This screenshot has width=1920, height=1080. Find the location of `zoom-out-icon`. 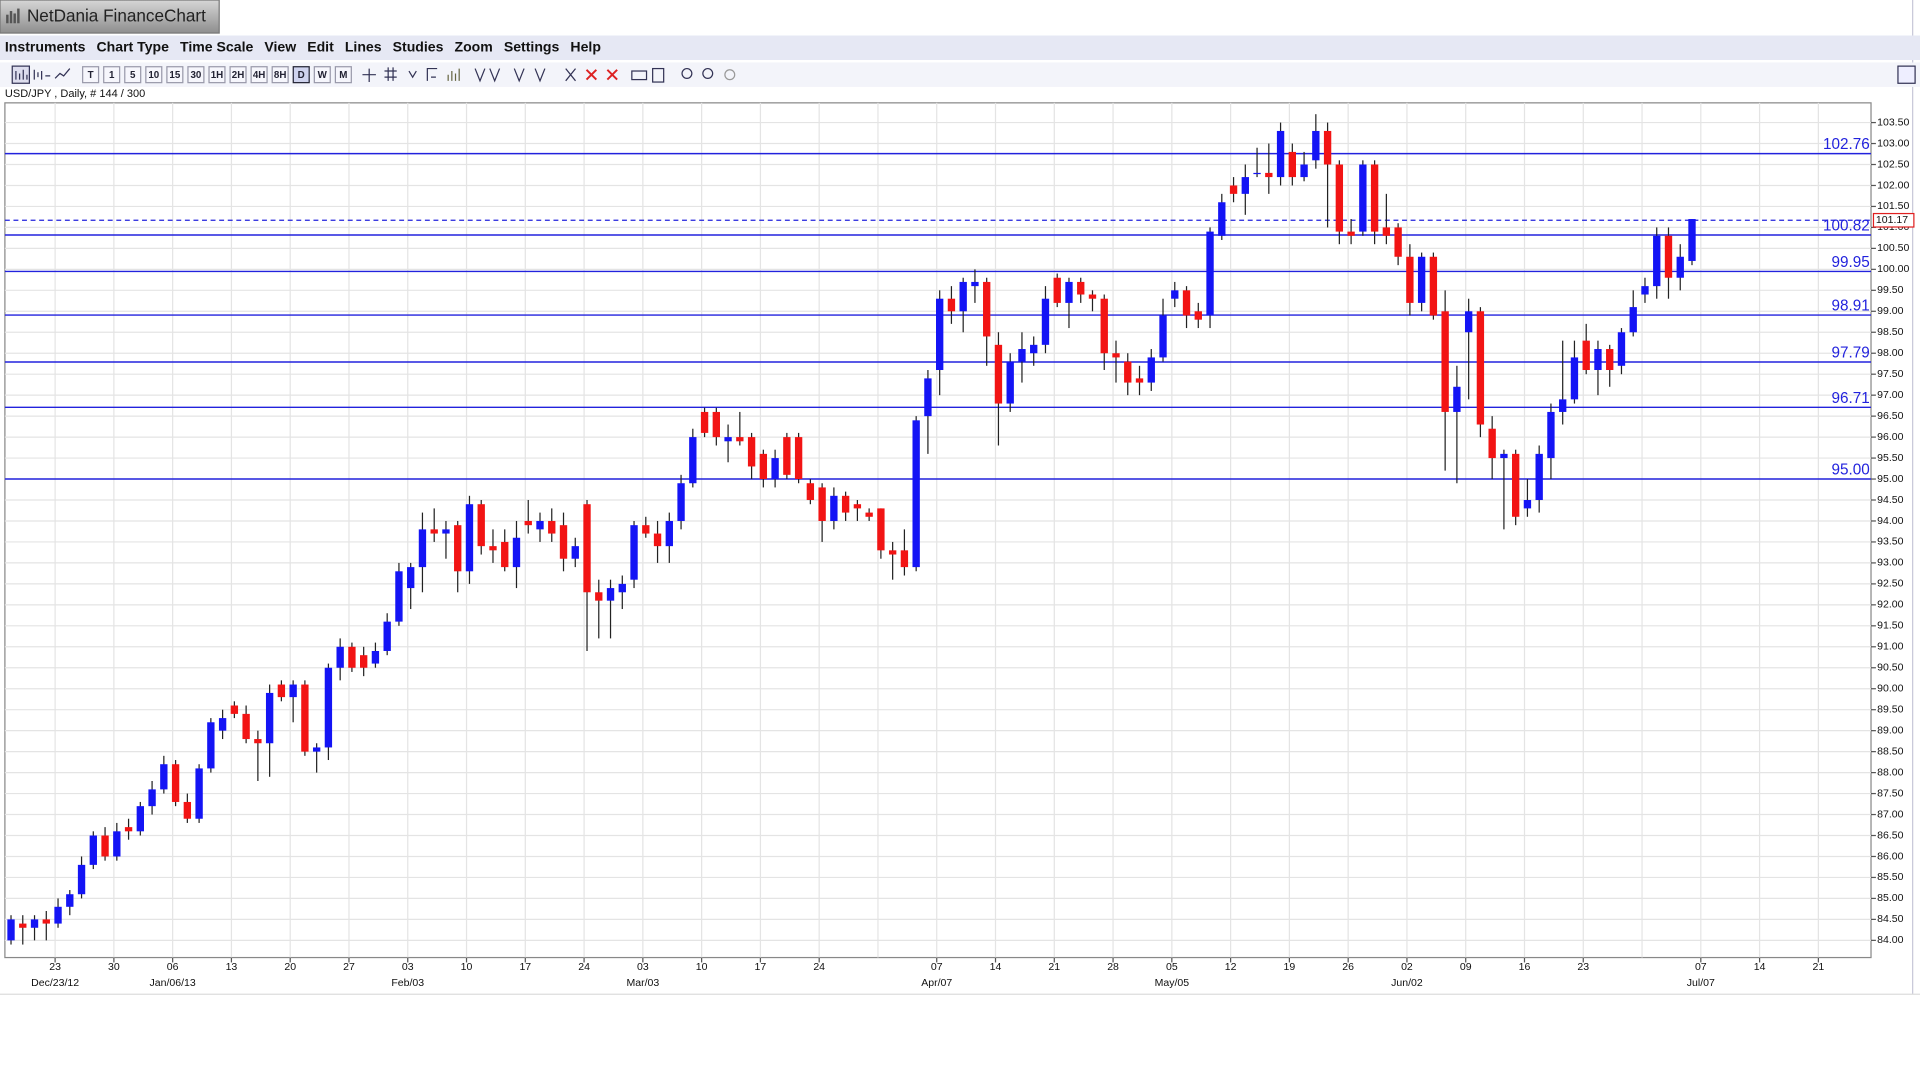

zoom-out-icon is located at coordinates (708, 73).